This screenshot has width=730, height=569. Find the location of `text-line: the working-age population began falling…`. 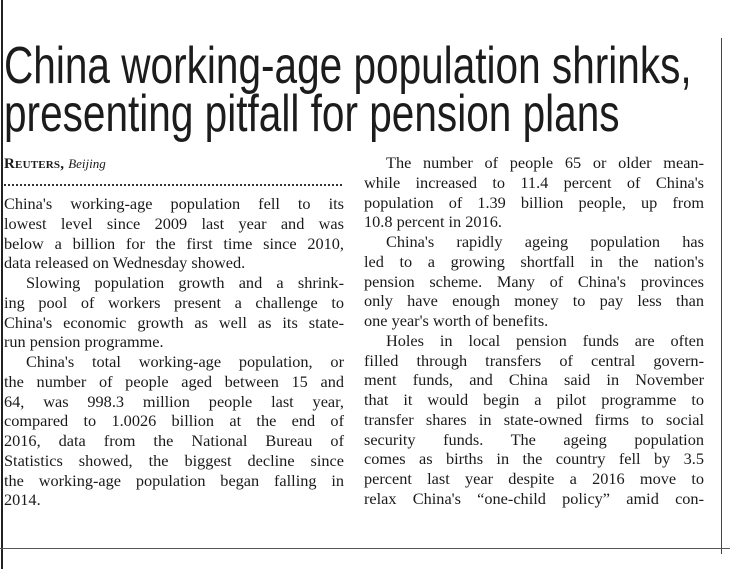

text-line: the working-age population began falling… is located at coordinates (174, 480).